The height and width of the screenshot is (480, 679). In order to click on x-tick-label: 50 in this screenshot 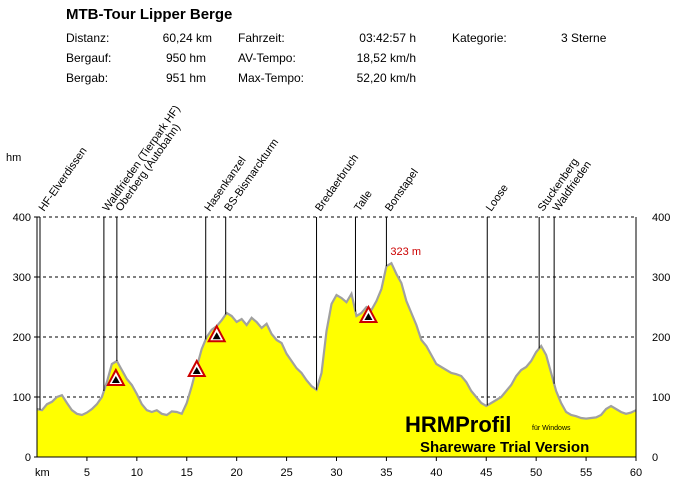, I will do `click(536, 473)`.